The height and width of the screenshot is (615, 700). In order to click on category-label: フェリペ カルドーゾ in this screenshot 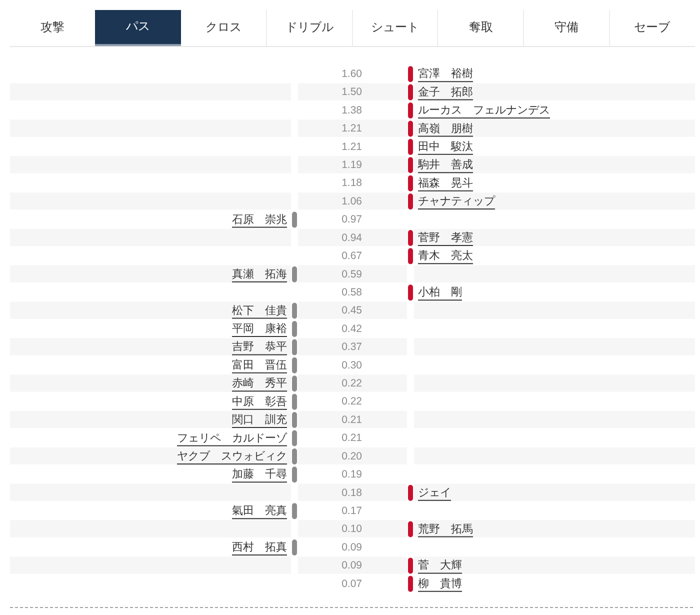, I will do `click(232, 437)`.